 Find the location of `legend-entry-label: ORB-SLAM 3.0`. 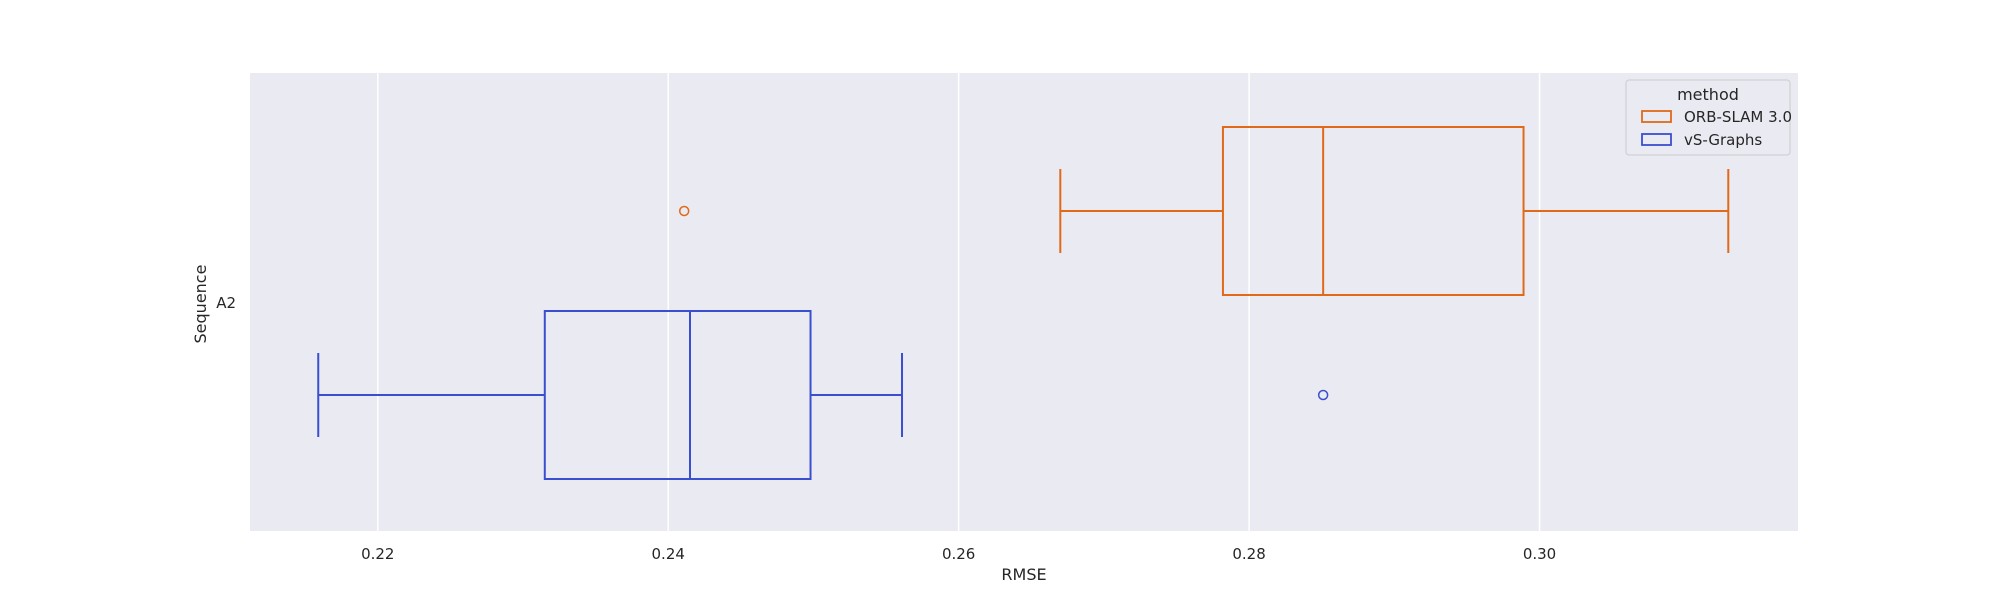

legend-entry-label: ORB-SLAM 3.0 is located at coordinates (1738, 117).